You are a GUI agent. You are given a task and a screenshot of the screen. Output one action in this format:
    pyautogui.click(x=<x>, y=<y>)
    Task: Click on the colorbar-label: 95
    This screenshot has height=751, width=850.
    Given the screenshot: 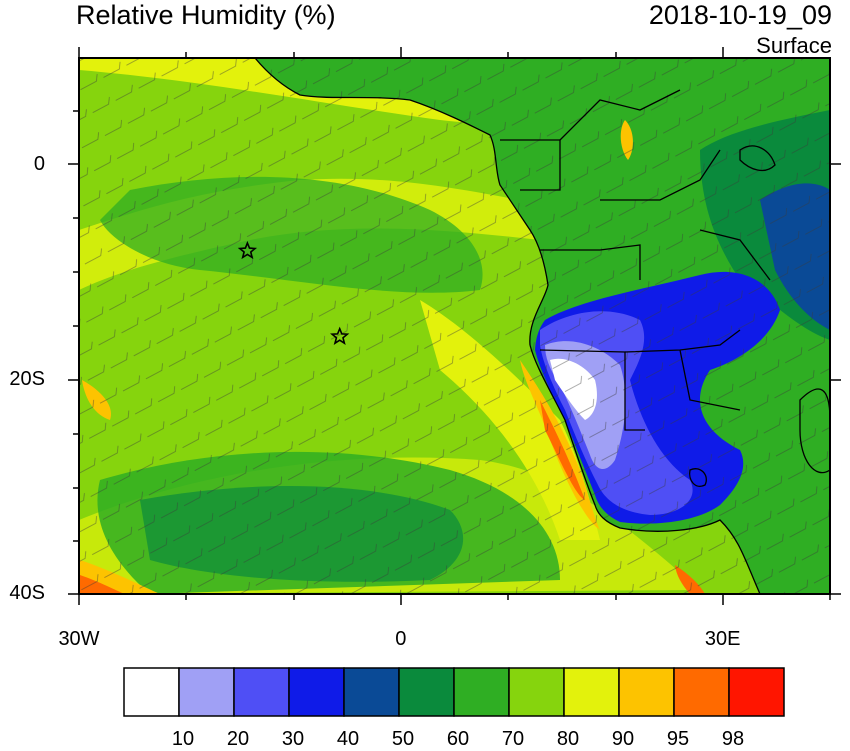 What is the action you would take?
    pyautogui.click(x=678, y=739)
    